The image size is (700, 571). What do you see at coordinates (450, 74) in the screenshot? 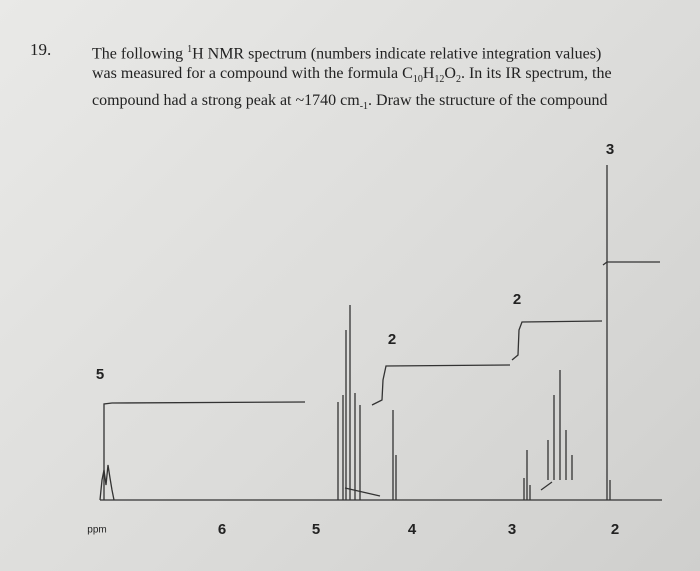
I see `text-segment: O` at bounding box center [450, 74].